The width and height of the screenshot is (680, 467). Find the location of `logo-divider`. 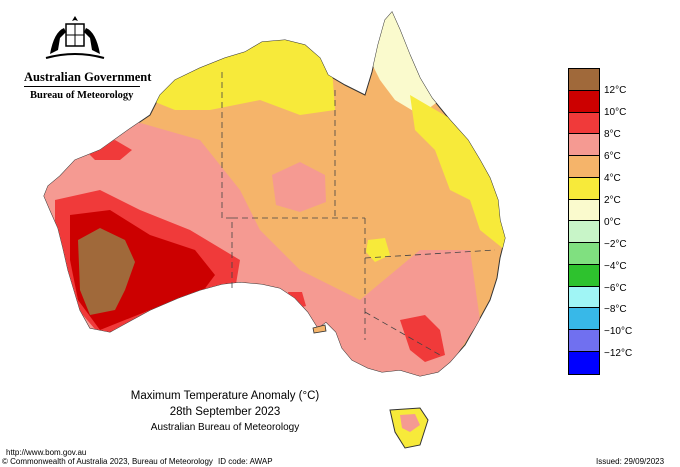

logo-divider is located at coordinates (82, 86).